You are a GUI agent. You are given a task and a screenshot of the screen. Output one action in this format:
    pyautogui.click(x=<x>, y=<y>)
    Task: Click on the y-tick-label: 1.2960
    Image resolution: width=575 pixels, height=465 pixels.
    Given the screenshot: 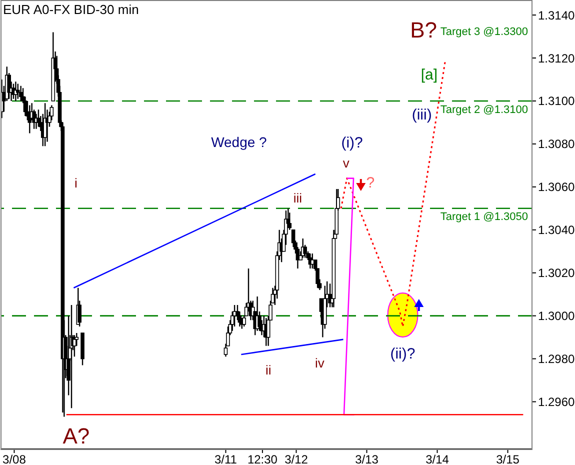 What is the action you would take?
    pyautogui.click(x=556, y=401)
    